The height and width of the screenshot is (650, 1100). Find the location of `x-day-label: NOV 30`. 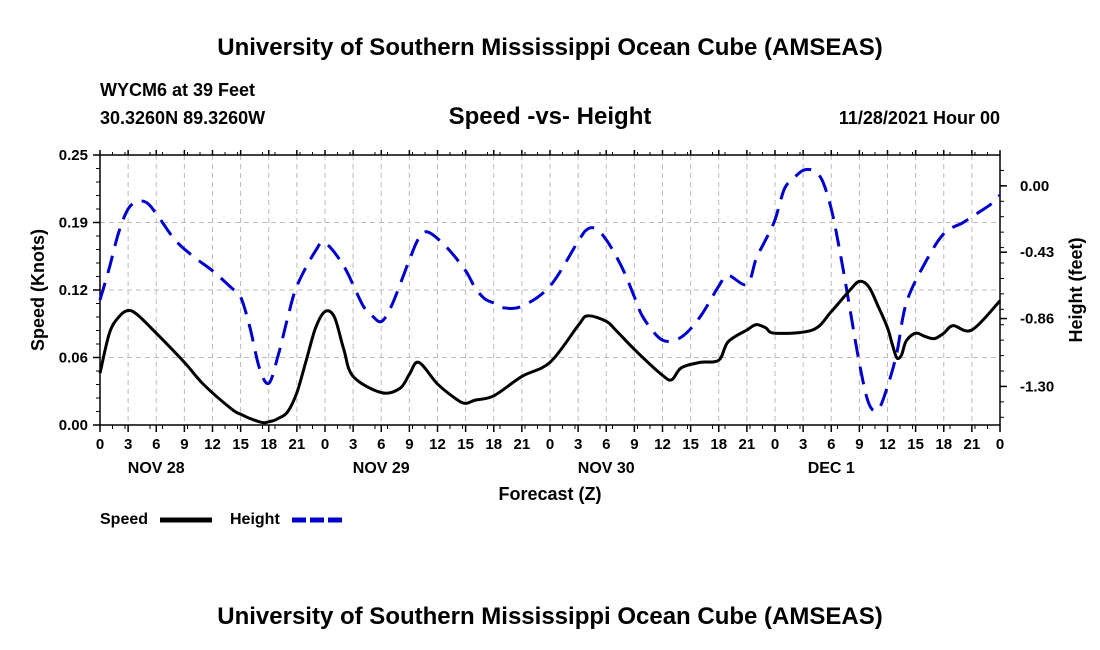

x-day-label: NOV 30 is located at coordinates (606, 468).